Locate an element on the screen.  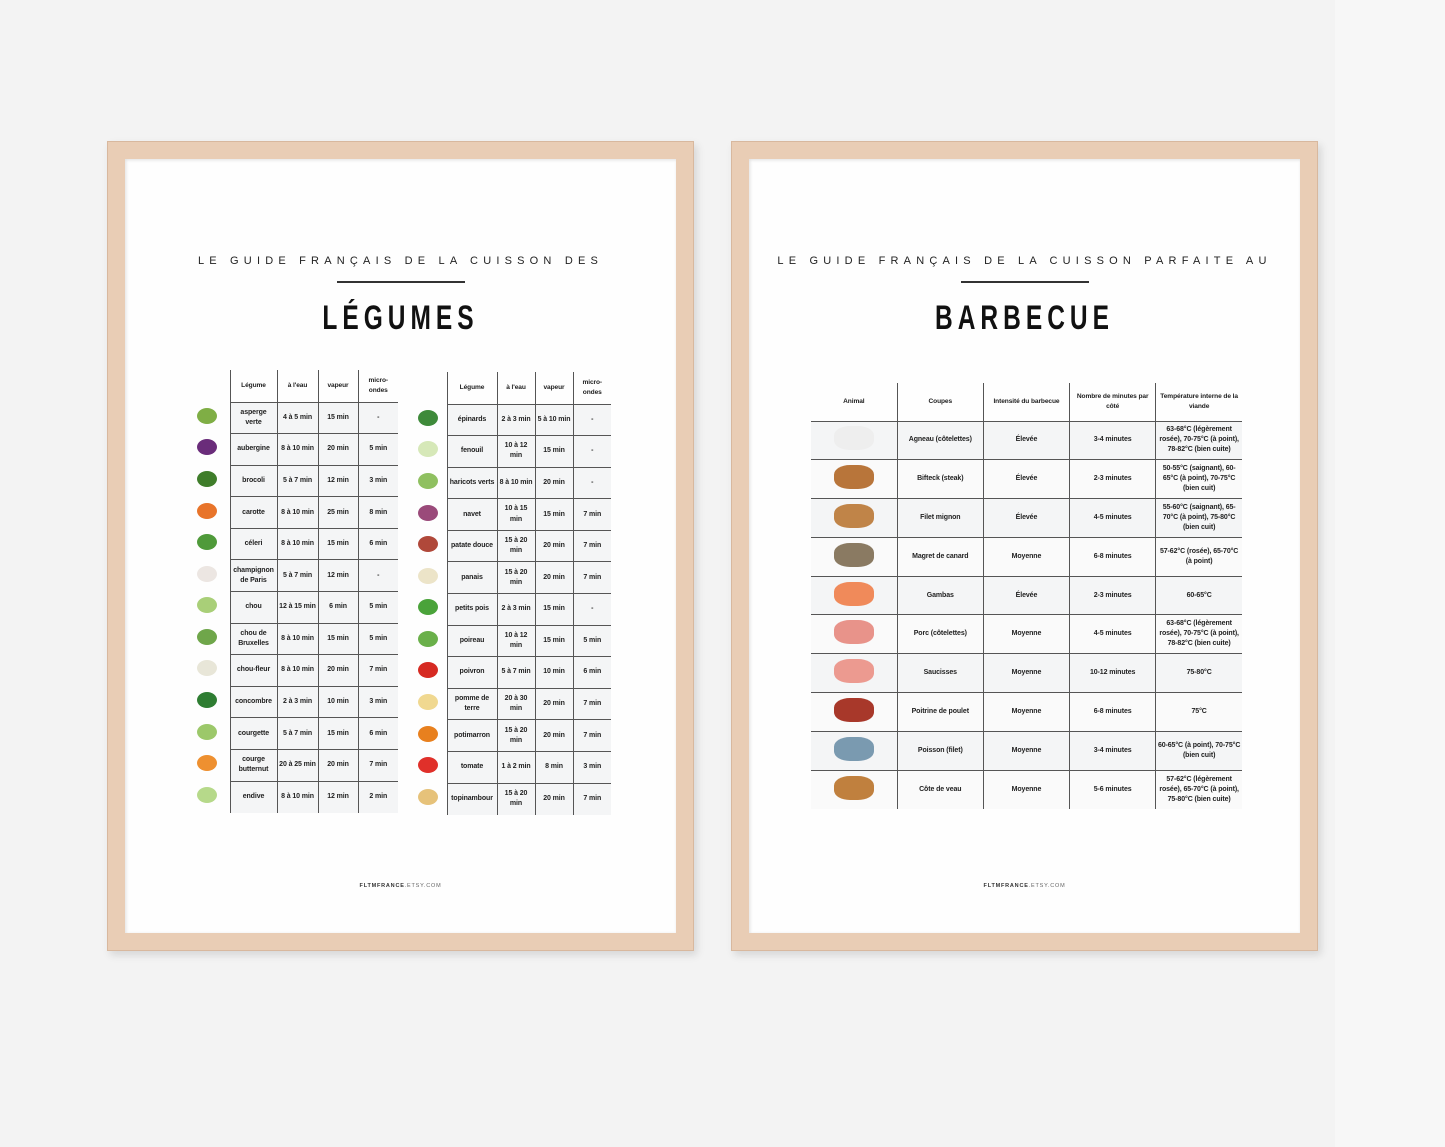
cell-cut: Poitrine de poulet is located at coordinates (940, 712).